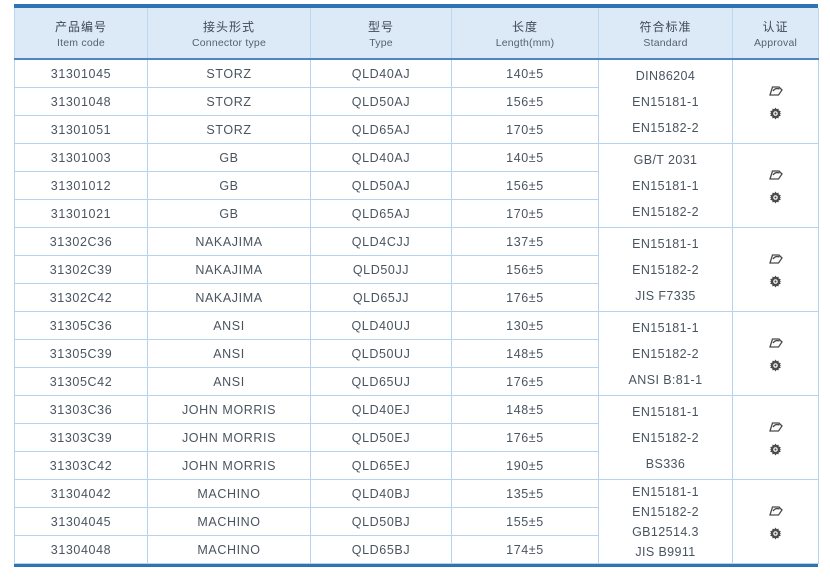 This screenshot has height=577, width=830. Describe the element at coordinates (381, 42) in the screenshot. I see `column-header-en: Type` at that location.